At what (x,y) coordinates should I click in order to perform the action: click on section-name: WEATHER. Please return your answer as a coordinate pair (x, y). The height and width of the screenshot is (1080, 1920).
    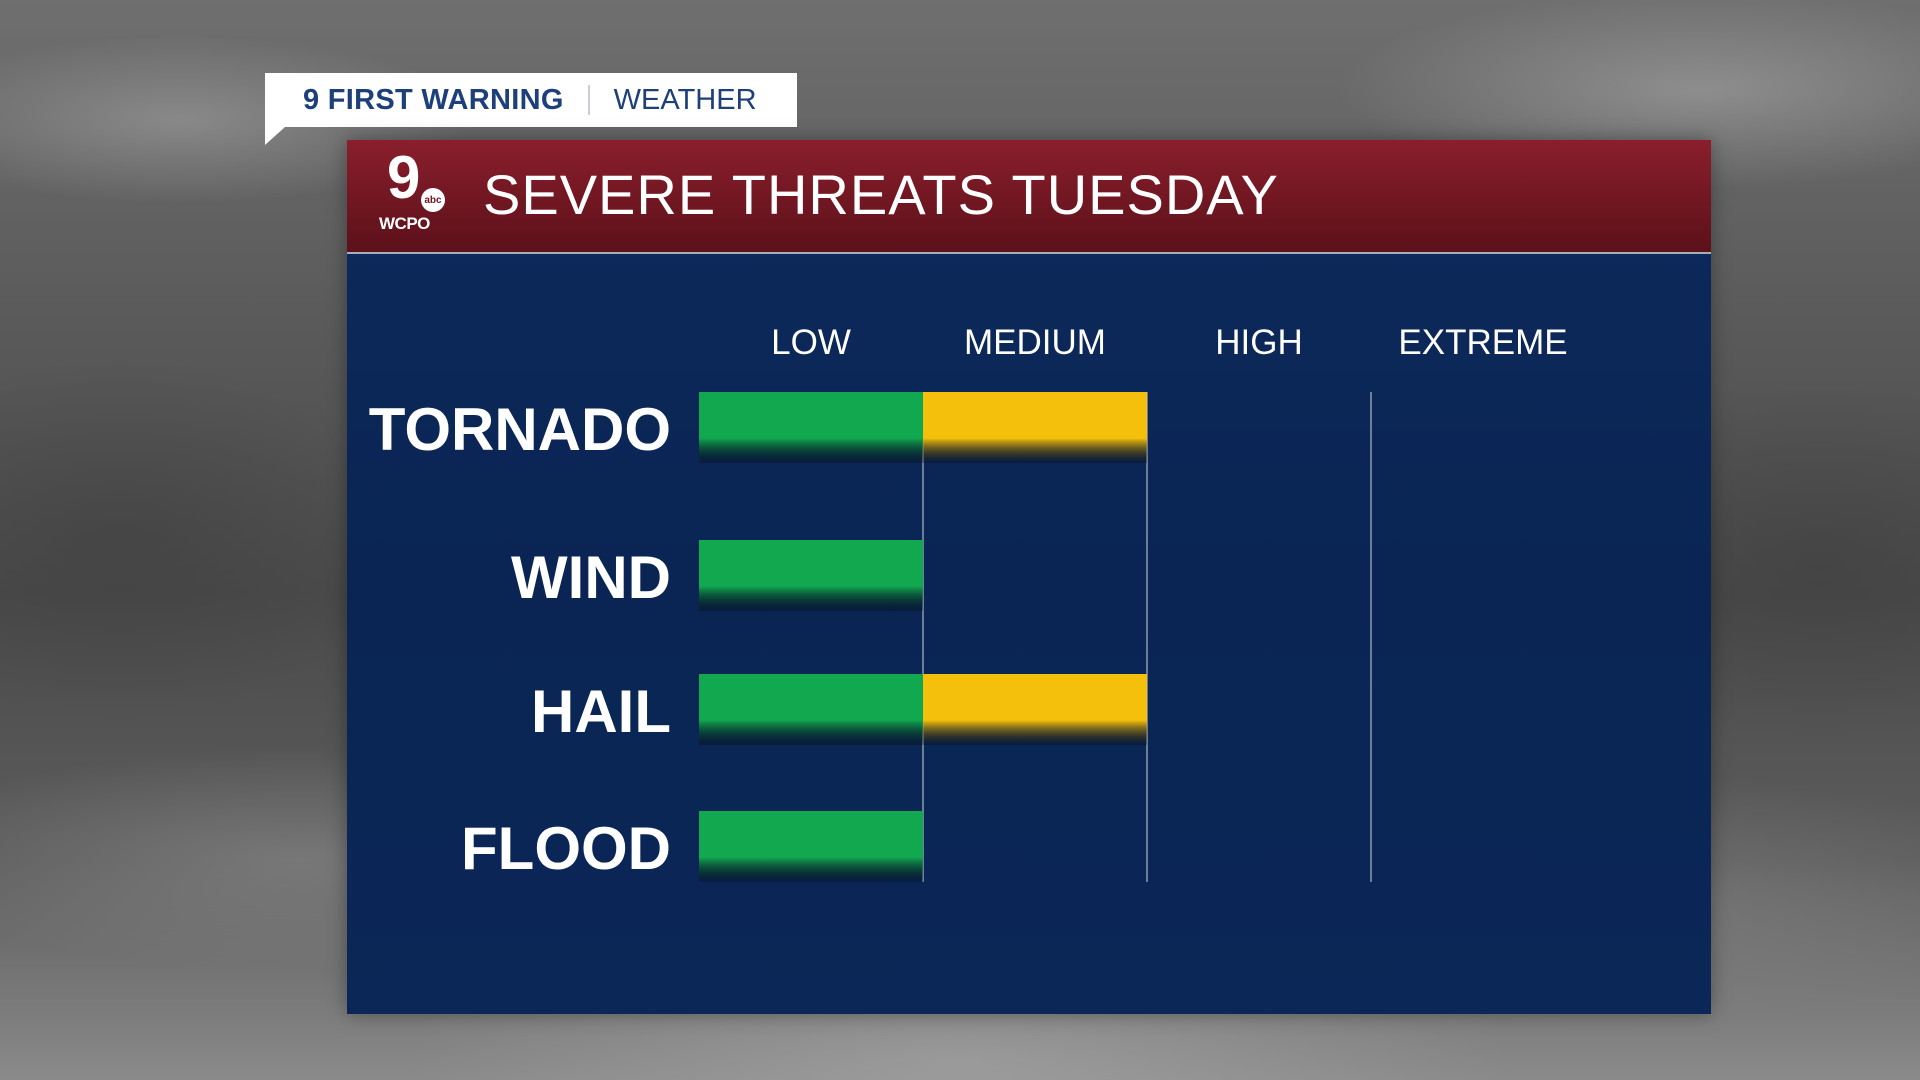
    Looking at the image, I should click on (685, 99).